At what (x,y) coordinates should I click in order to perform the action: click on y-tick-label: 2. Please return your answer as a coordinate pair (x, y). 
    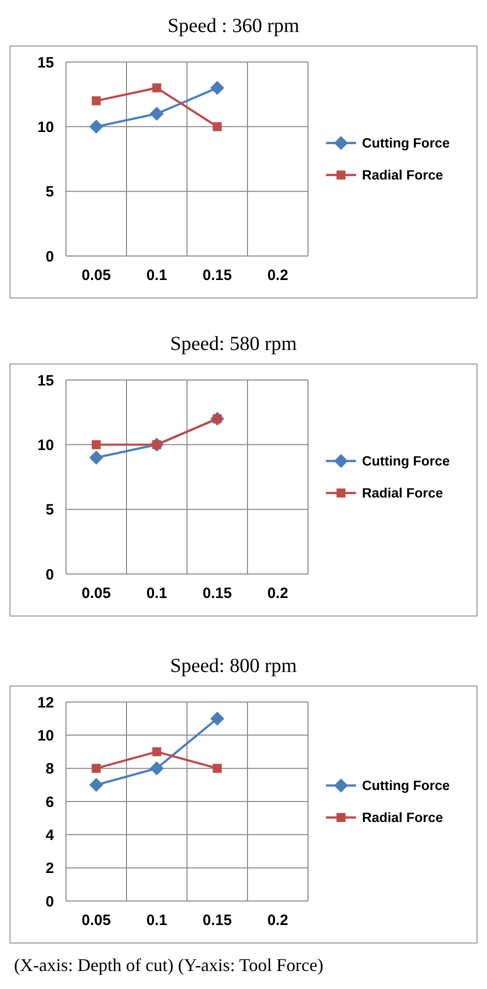
    Looking at the image, I should click on (50, 869).